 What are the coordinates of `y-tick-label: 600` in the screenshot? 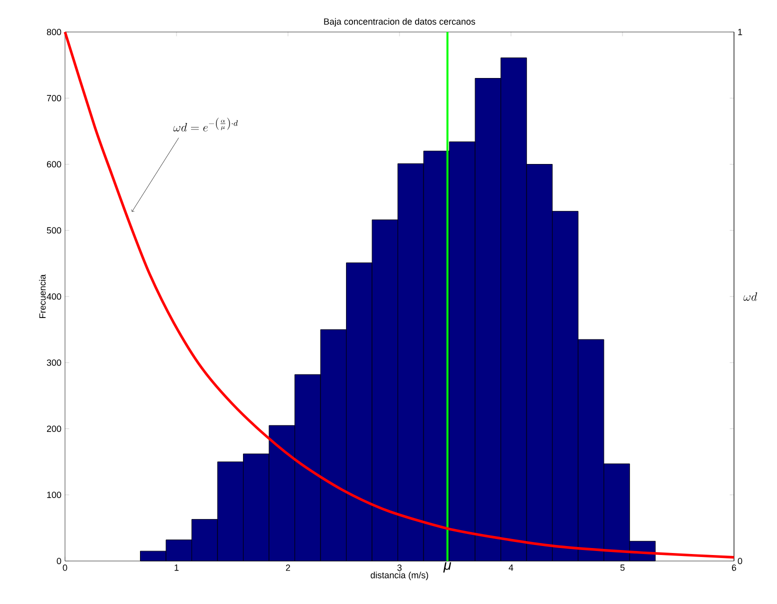 It's located at (54, 164).